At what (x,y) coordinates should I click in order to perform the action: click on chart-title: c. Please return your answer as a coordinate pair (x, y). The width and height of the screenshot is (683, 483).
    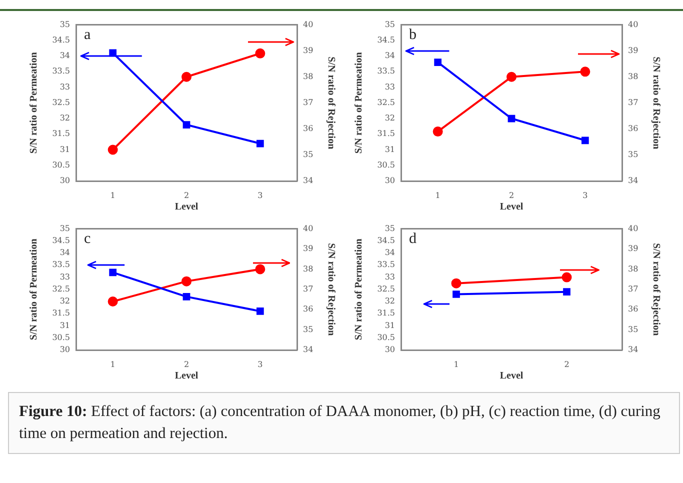
    Looking at the image, I should click on (87, 239).